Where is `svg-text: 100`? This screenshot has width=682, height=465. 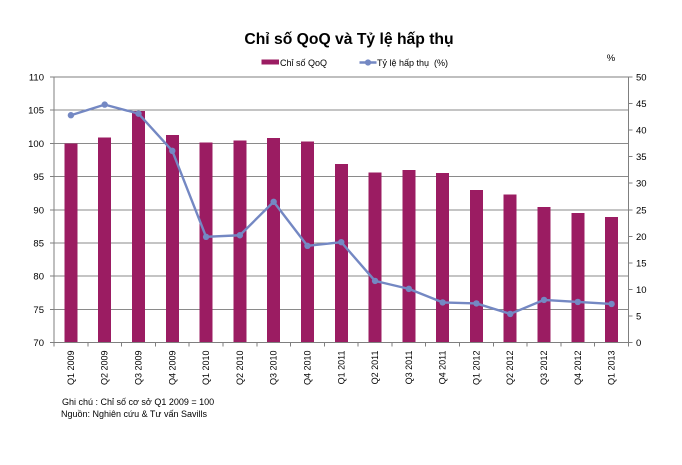
svg-text: 100 is located at coordinates (36, 144).